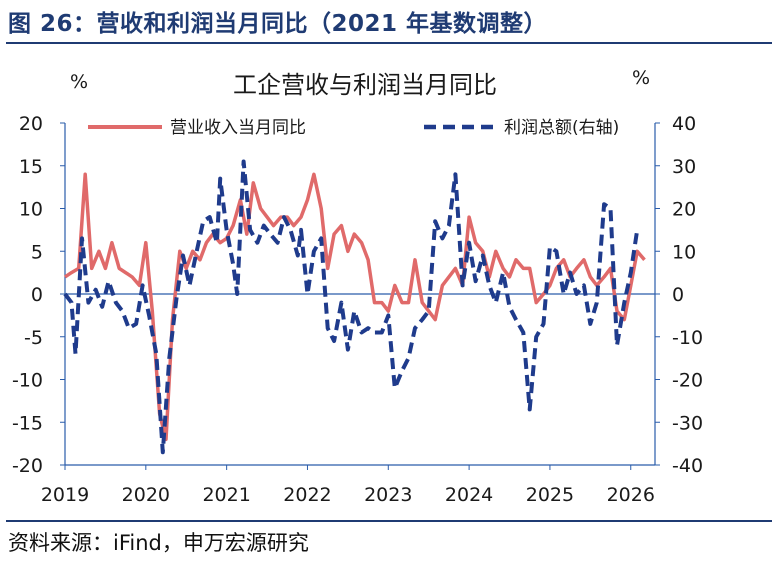 The width and height of the screenshot is (776, 561). What do you see at coordinates (353, 128) in the screenshot?
I see `legend: 营业收入当月同比 利润总额(右轴)` at bounding box center [353, 128].